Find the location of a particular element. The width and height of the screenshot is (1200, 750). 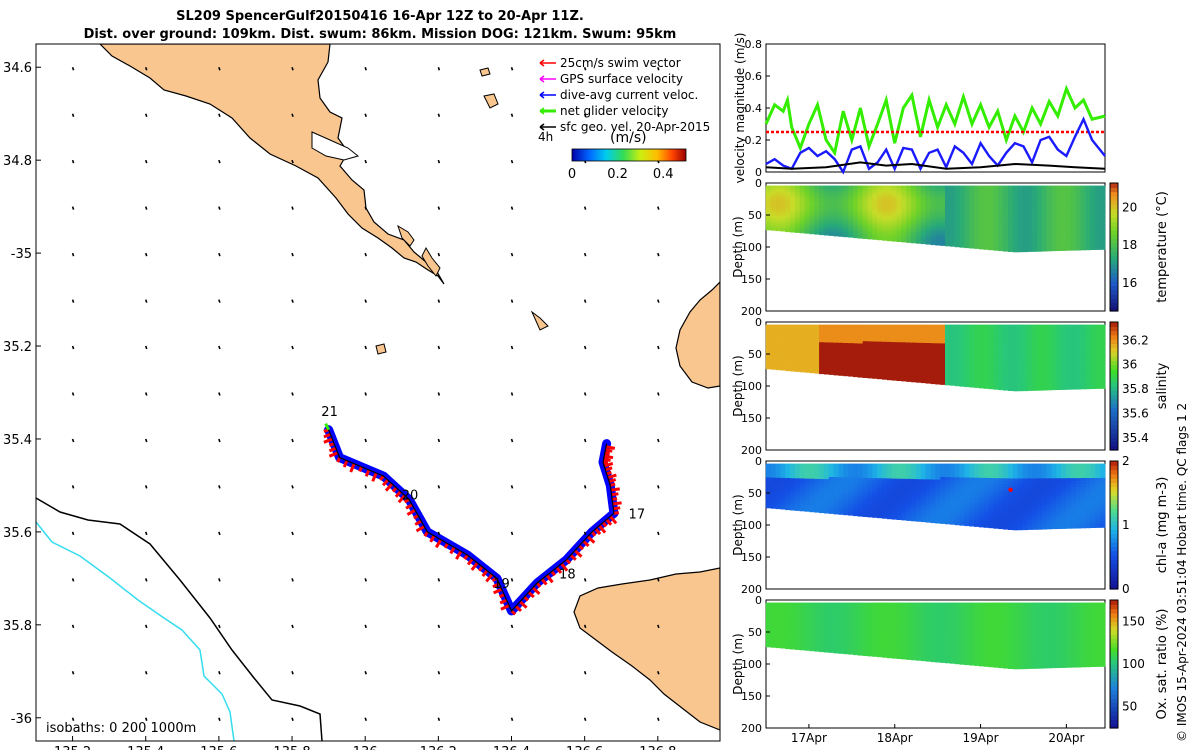

section-colorbar-cell is located at coordinates (1114, 397).